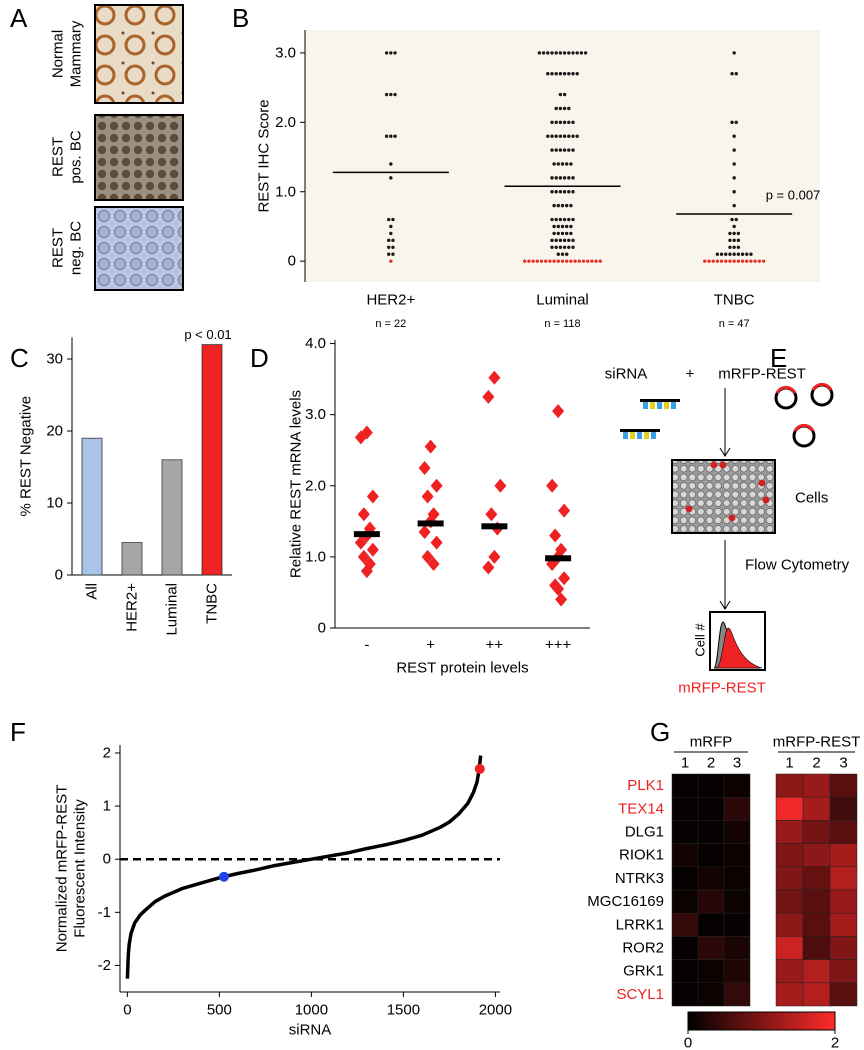 This screenshot has width=864, height=1050. Describe the element at coordinates (19, 358) in the screenshot. I see `panel-label: C` at that location.